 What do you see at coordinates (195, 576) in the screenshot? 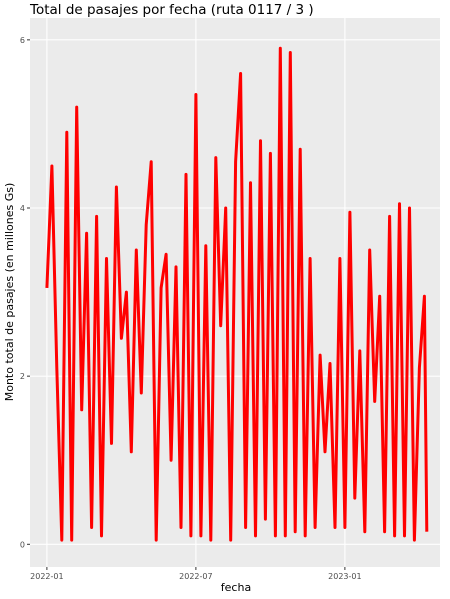
I see `x-tick-label: 2022-07` at bounding box center [195, 576].